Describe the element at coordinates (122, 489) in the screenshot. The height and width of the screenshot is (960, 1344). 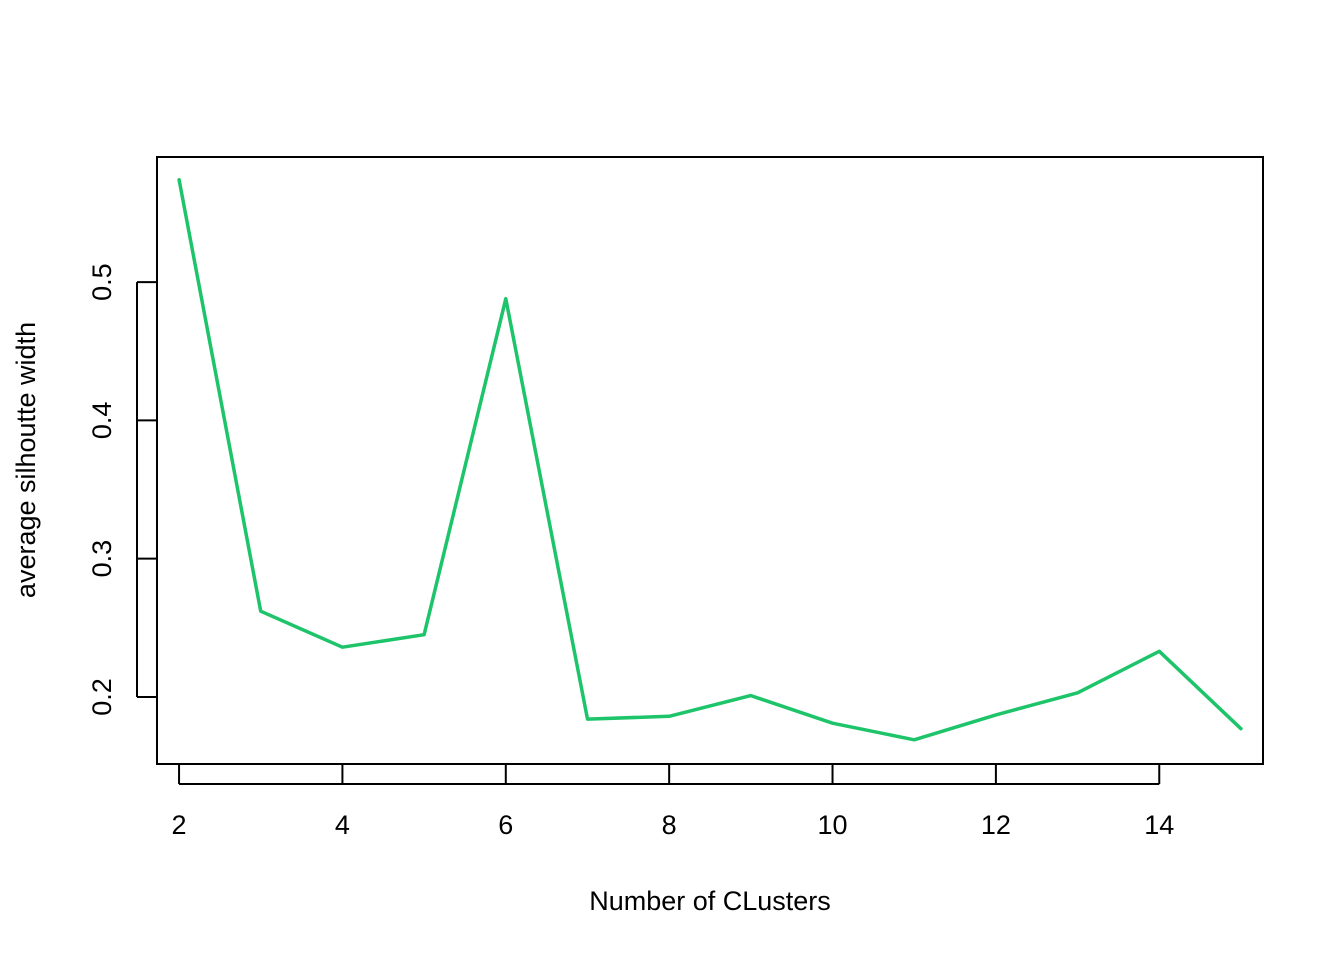
I see `y-axis: 0.2 0.3 0.4 0.5` at that location.